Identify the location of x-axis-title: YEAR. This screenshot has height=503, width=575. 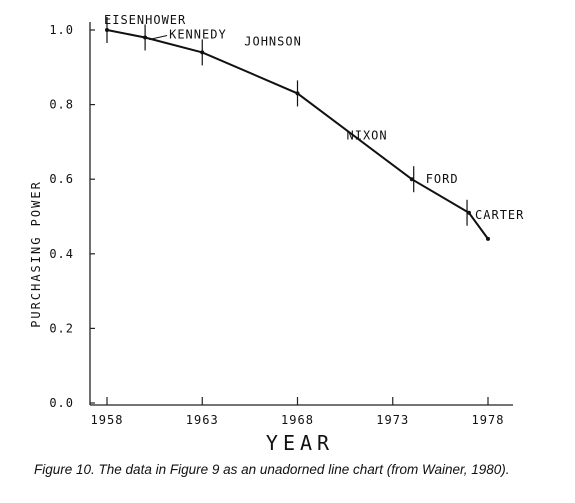
(300, 443).